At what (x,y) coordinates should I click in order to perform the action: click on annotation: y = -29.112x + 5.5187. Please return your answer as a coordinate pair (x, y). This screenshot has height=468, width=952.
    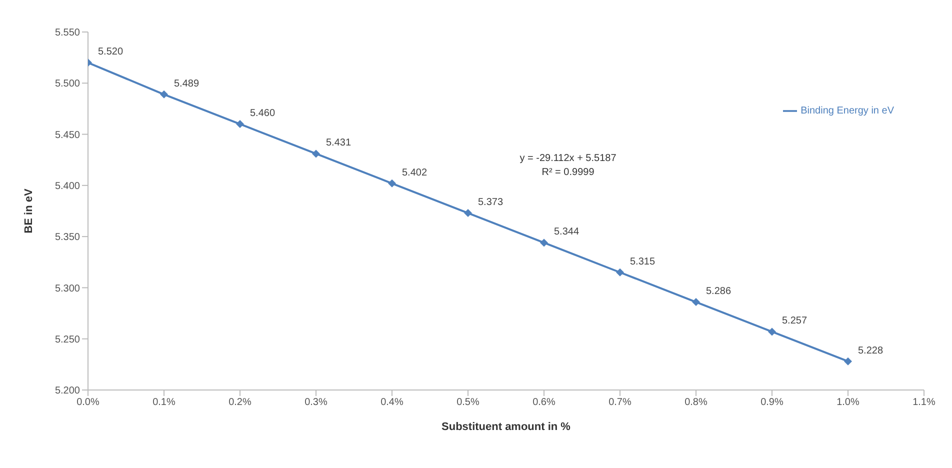
    Looking at the image, I should click on (568, 158).